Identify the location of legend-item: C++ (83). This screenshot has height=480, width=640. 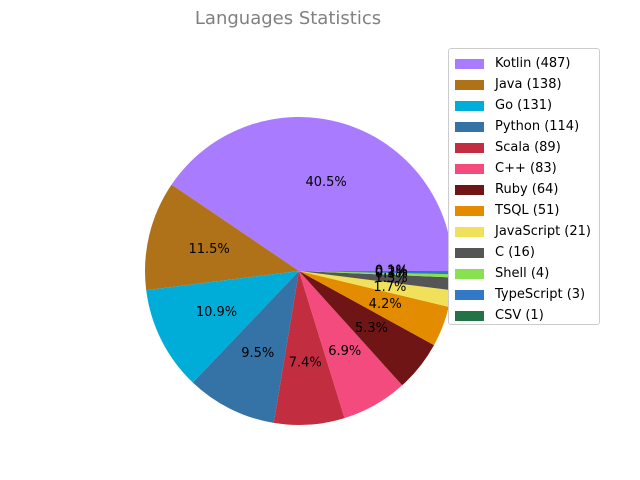
(527, 168).